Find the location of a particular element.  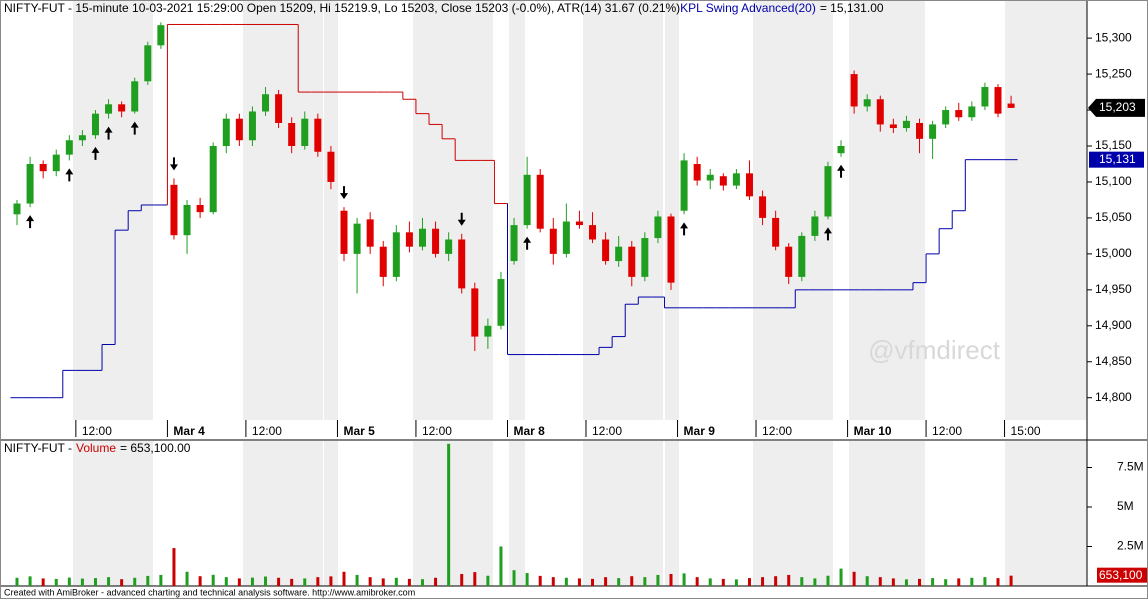

y-tick-label: 15,050 is located at coordinates (1113, 217).